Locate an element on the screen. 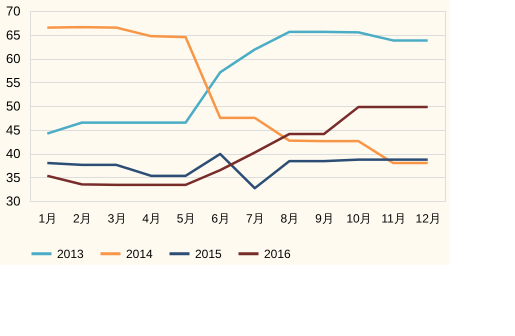  x-tick-label: 10月 is located at coordinates (359, 219).